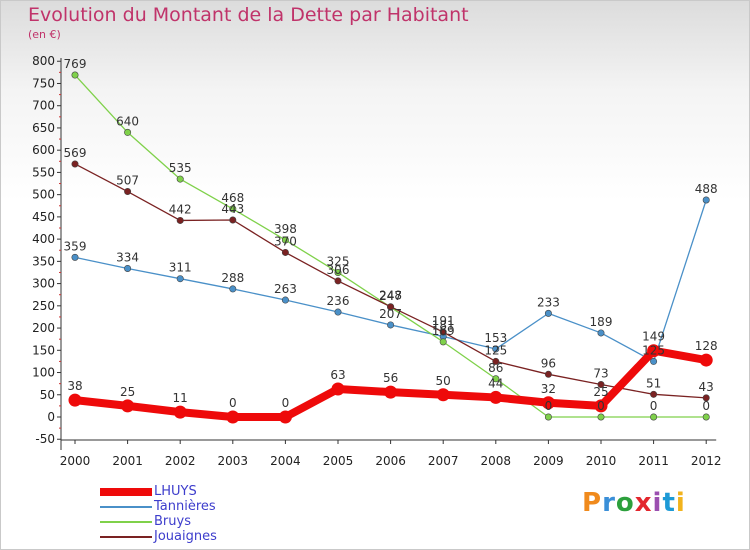 The image size is (750, 550). I want to click on data-label-lhuys: 32, so click(548, 389).